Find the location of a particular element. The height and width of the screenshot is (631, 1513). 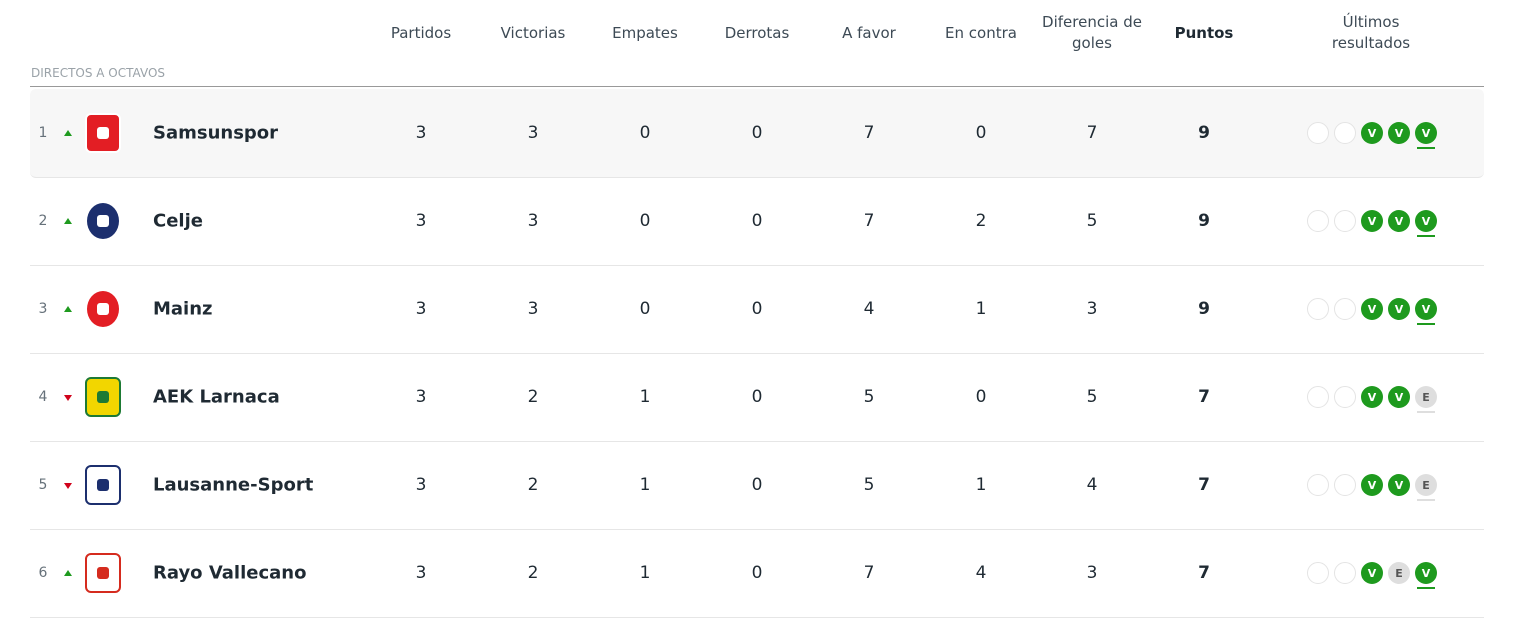

position: 3 is located at coordinates (43, 309).